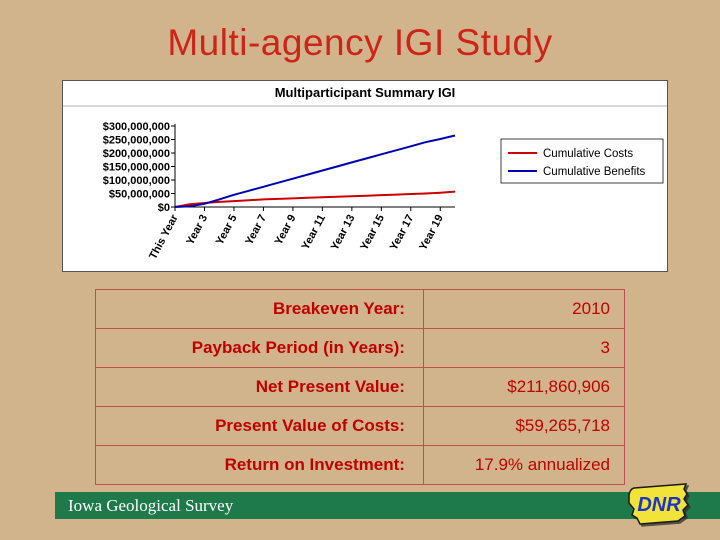 The height and width of the screenshot is (540, 720). I want to click on table-row: Return on Investment: 17.9% annualized, so click(360, 465).